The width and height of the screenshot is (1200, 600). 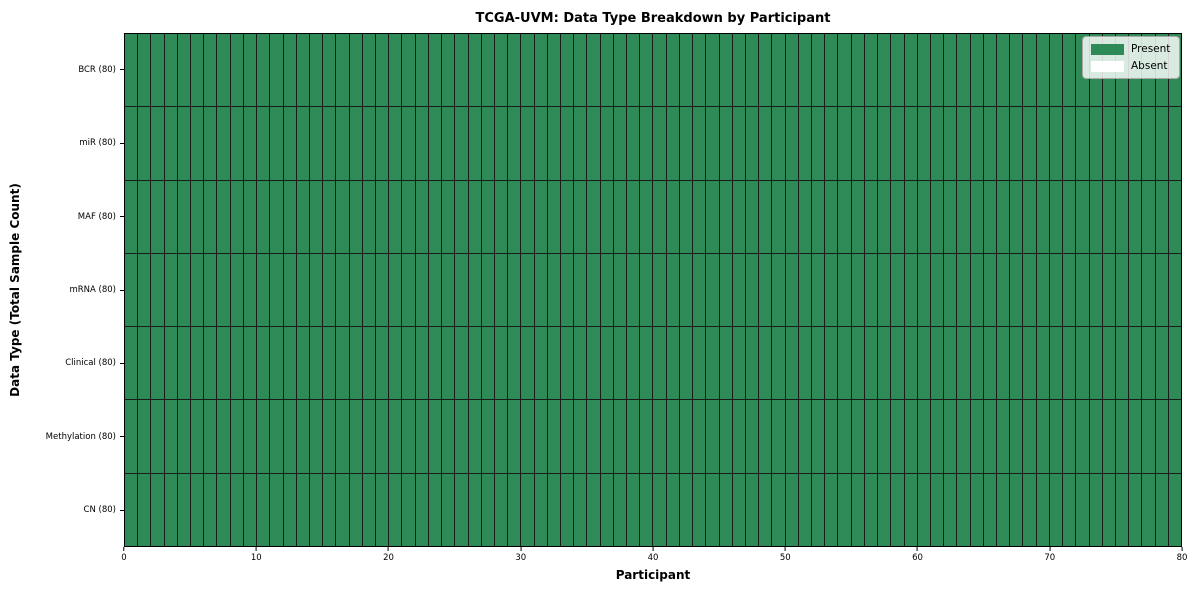 What do you see at coordinates (85, 437) in the screenshot?
I see `y-tick-label: Methylation (80)` at bounding box center [85, 437].